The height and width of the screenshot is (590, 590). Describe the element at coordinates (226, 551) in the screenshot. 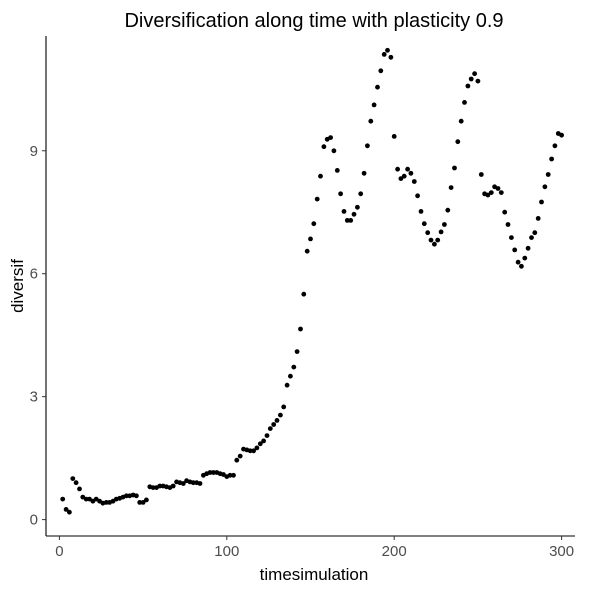

I see `x-tick-label: 100` at that location.